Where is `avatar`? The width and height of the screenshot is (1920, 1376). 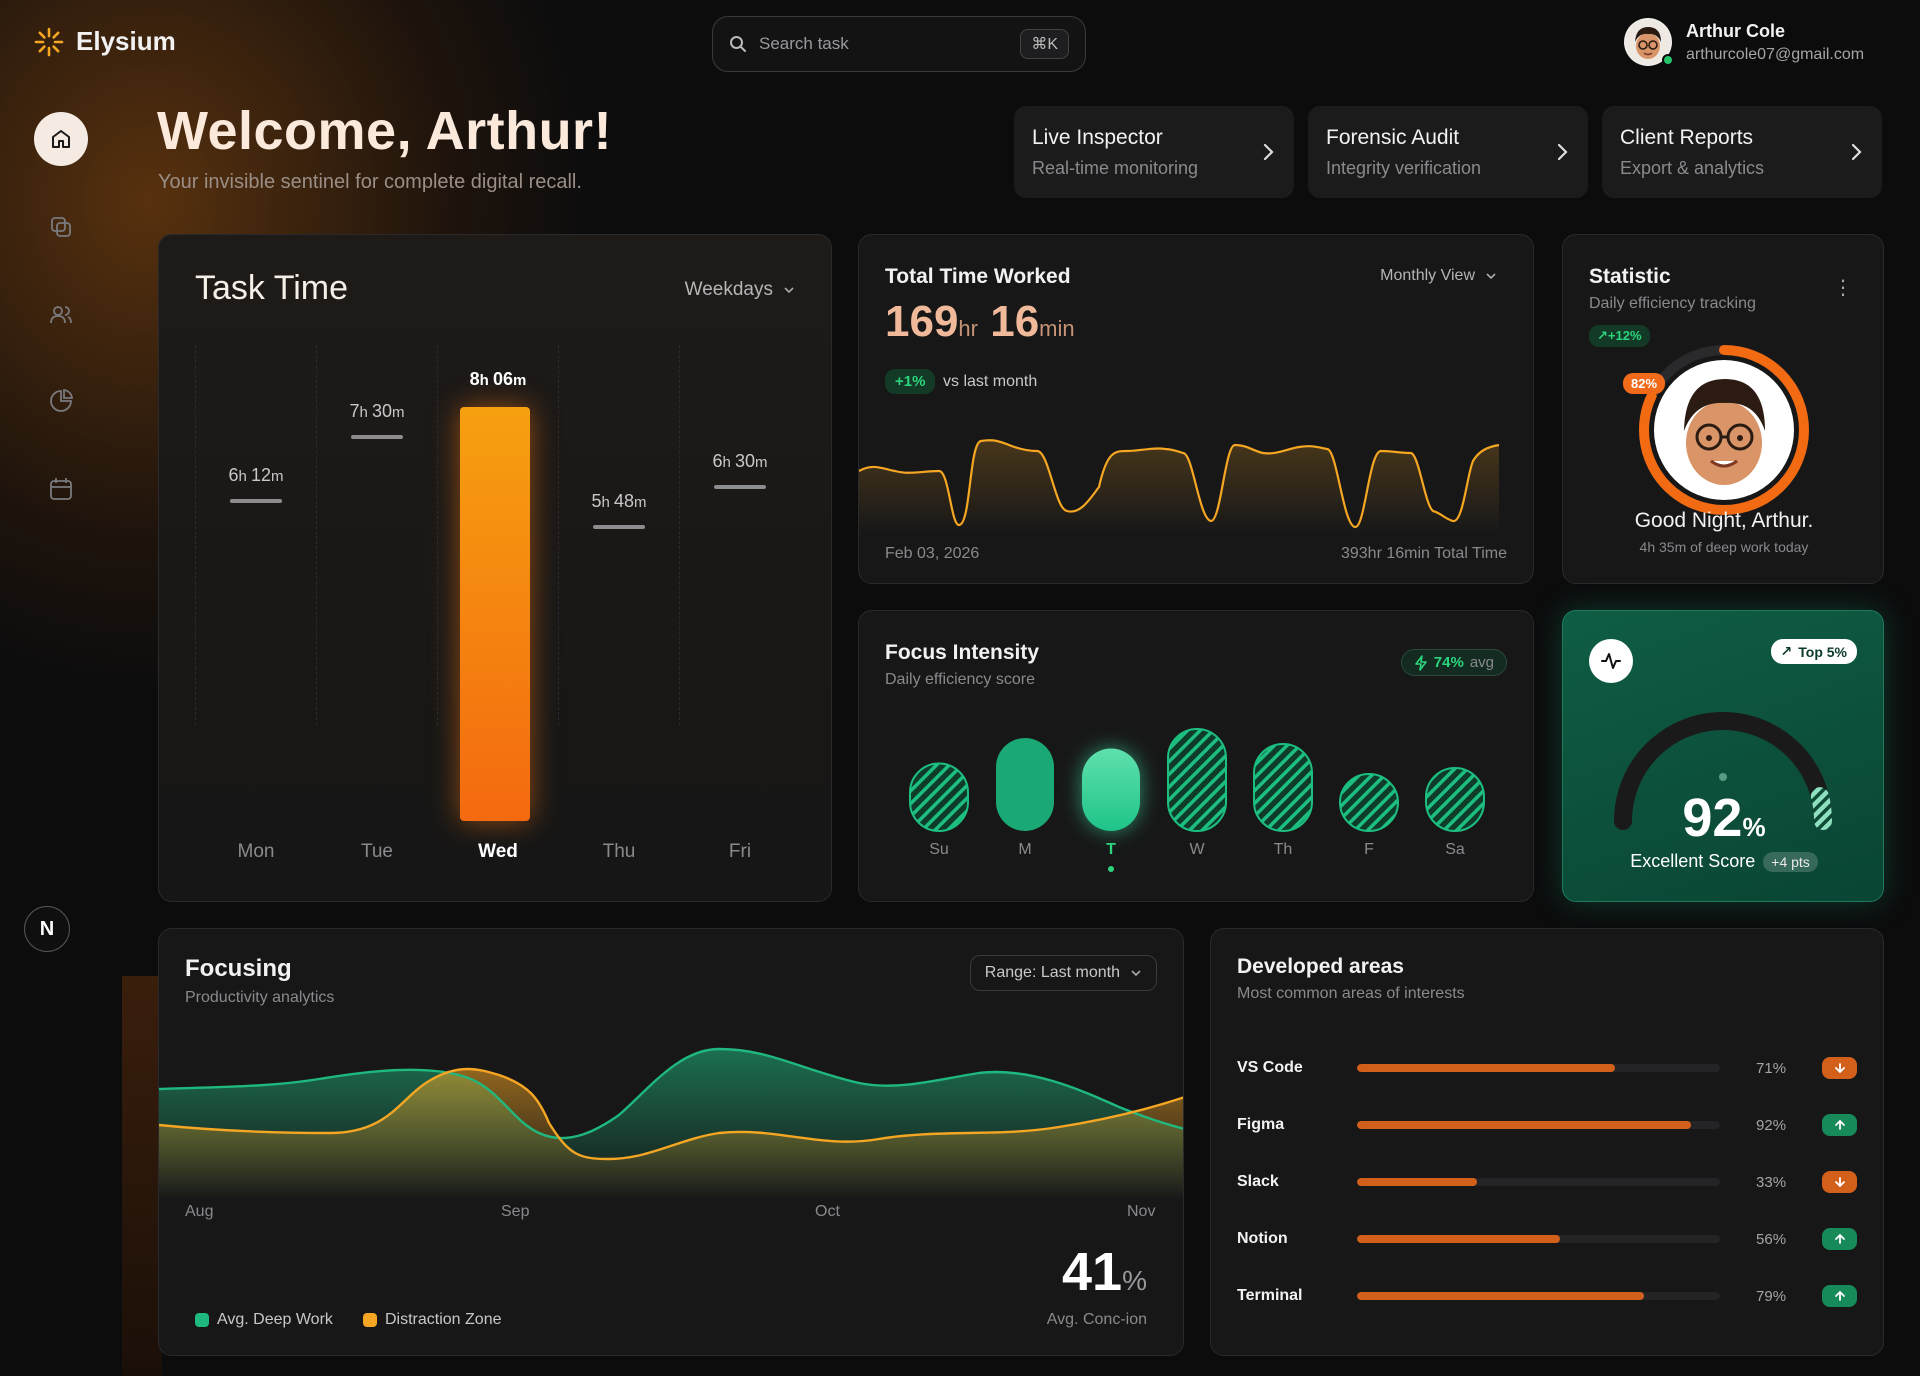
avatar is located at coordinates (1649, 42).